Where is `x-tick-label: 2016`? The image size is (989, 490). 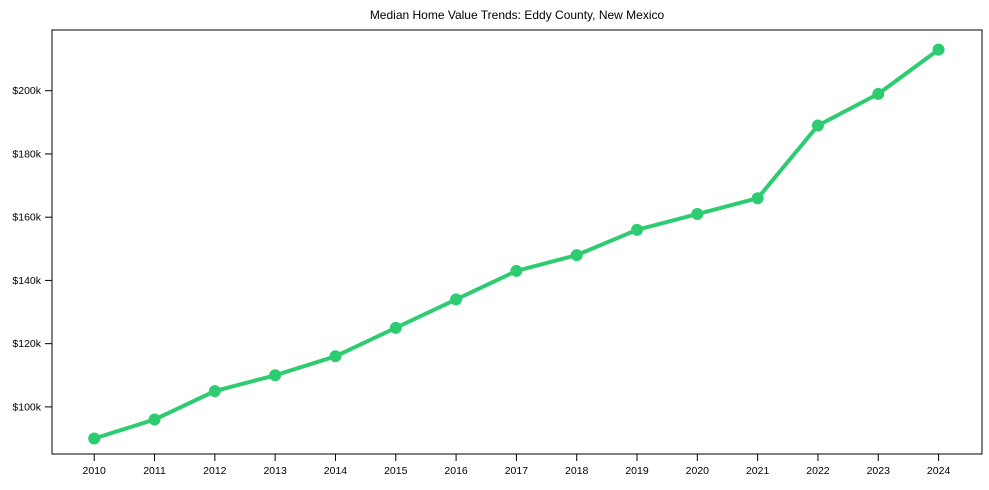
x-tick-label: 2016 is located at coordinates (456, 471).